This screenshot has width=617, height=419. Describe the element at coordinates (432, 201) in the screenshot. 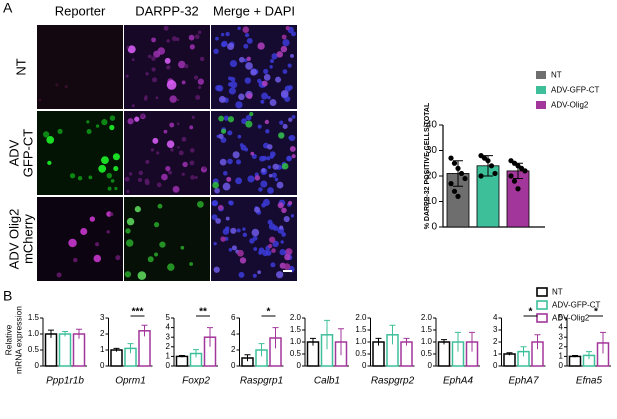

I see `y-tick-label: 10` at that location.